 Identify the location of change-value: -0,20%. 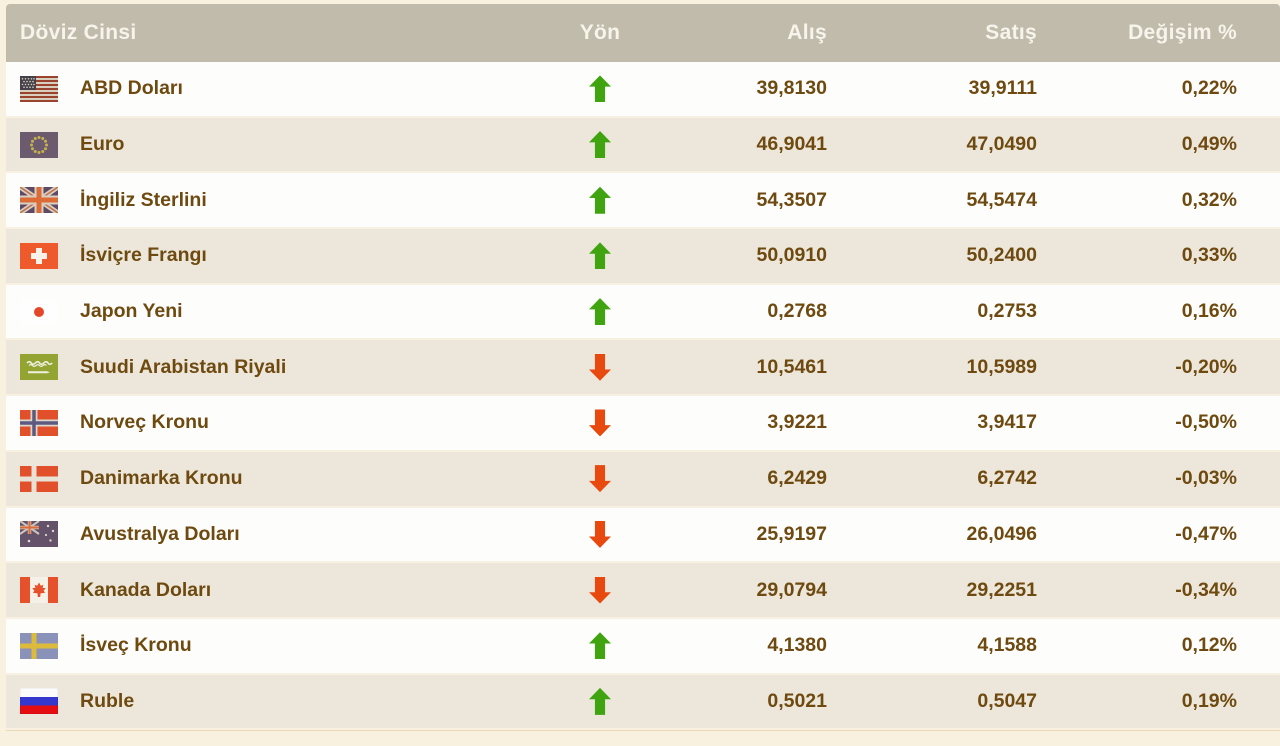
(1206, 366).